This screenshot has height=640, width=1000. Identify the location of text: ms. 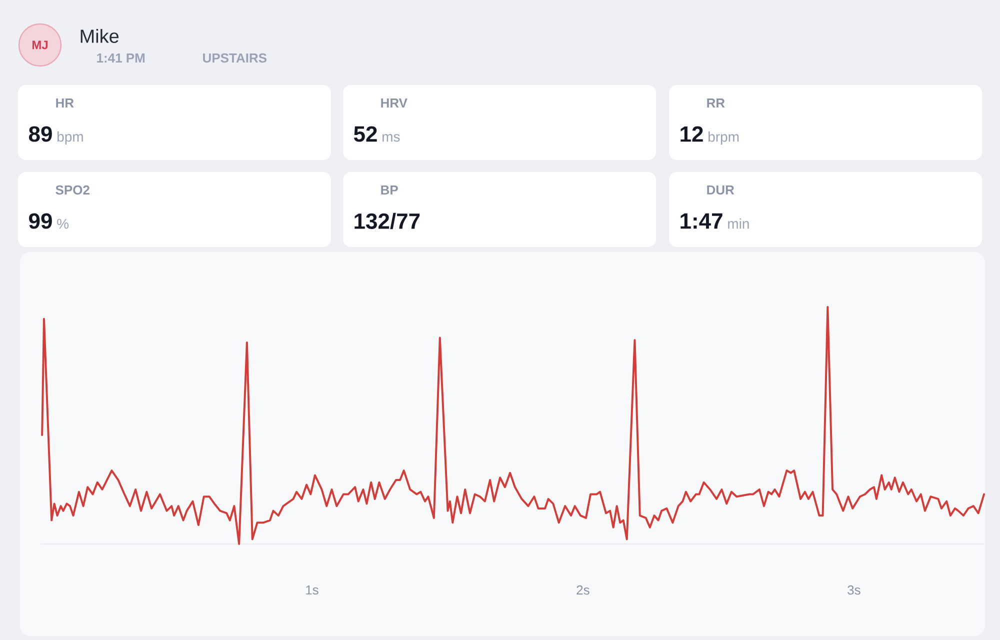
(391, 138).